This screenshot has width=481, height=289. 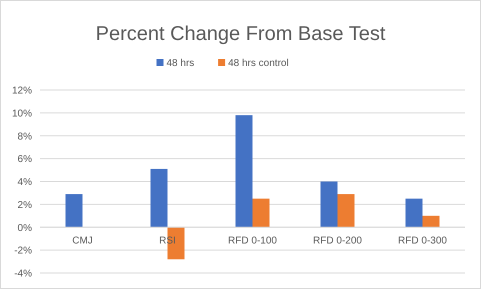 I want to click on y-tick-label: 4%, so click(x=25, y=182).